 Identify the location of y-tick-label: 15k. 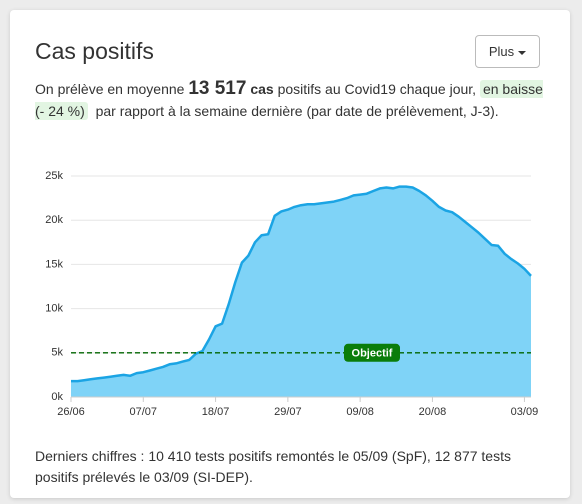
(54, 264).